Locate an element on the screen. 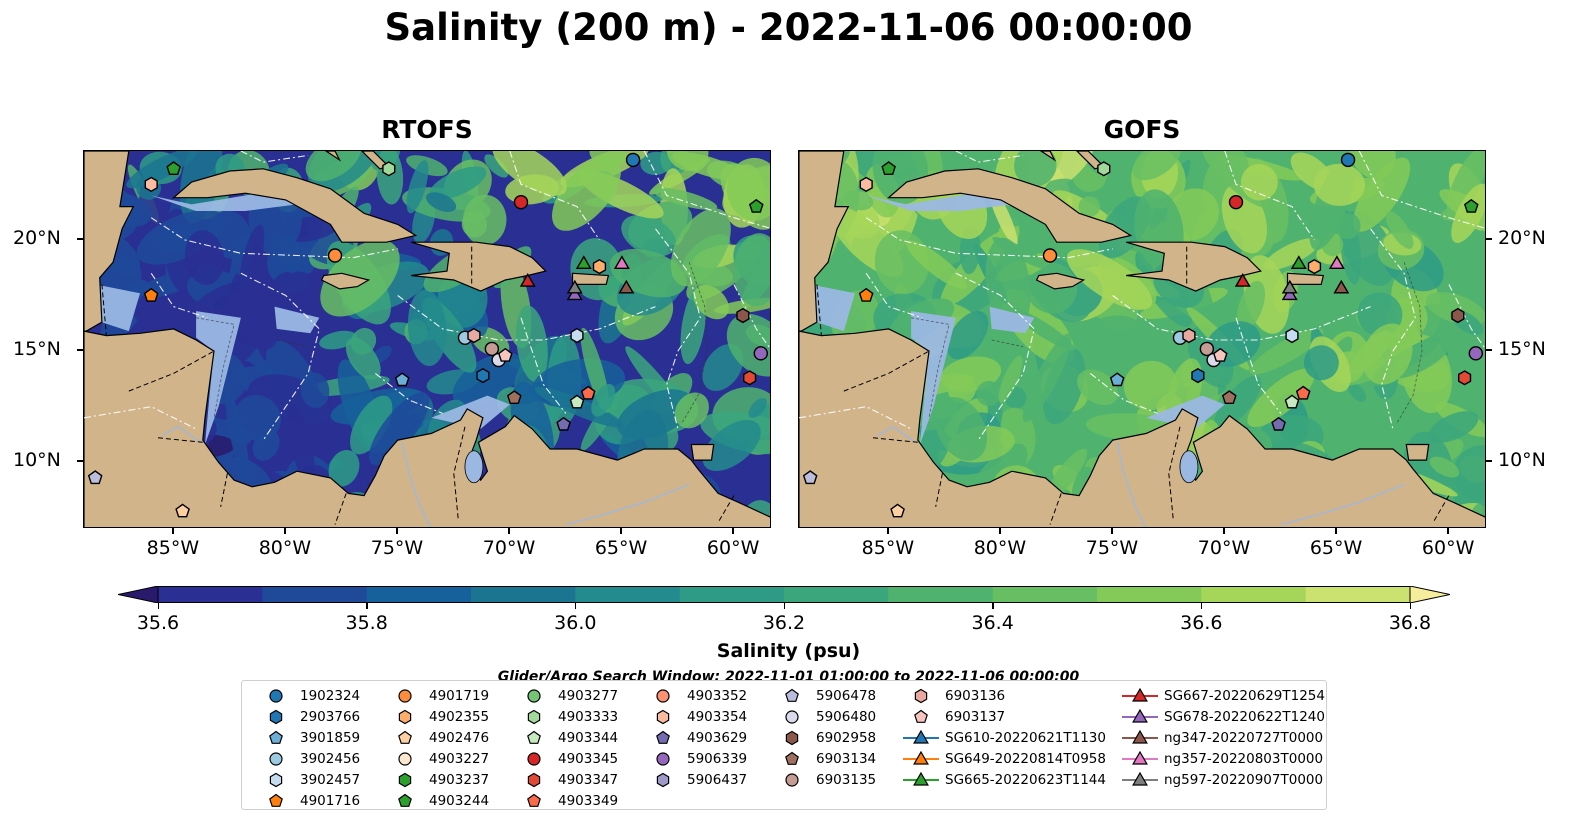 This screenshot has width=1577, height=827. colorbar-extend-high is located at coordinates (1429, 594).